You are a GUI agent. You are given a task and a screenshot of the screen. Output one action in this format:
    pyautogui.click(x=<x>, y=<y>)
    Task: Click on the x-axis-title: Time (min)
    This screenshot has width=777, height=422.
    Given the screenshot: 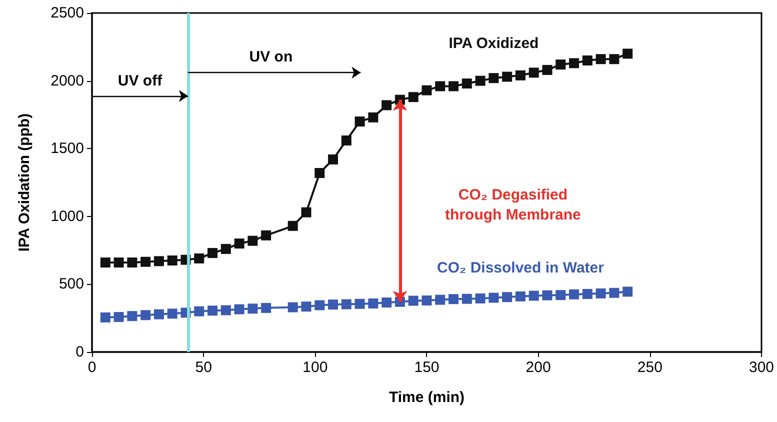 What is the action you would take?
    pyautogui.click(x=426, y=397)
    